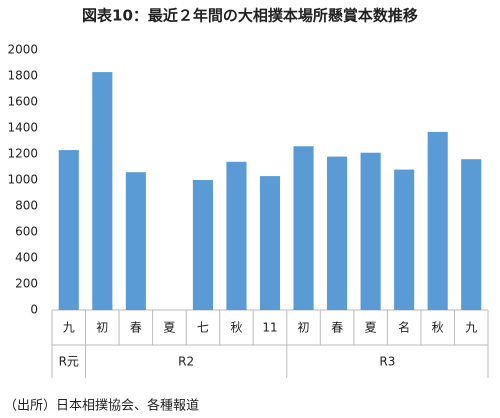  Describe the element at coordinates (26, 284) in the screenshot. I see `y-tick-label: 200` at that location.